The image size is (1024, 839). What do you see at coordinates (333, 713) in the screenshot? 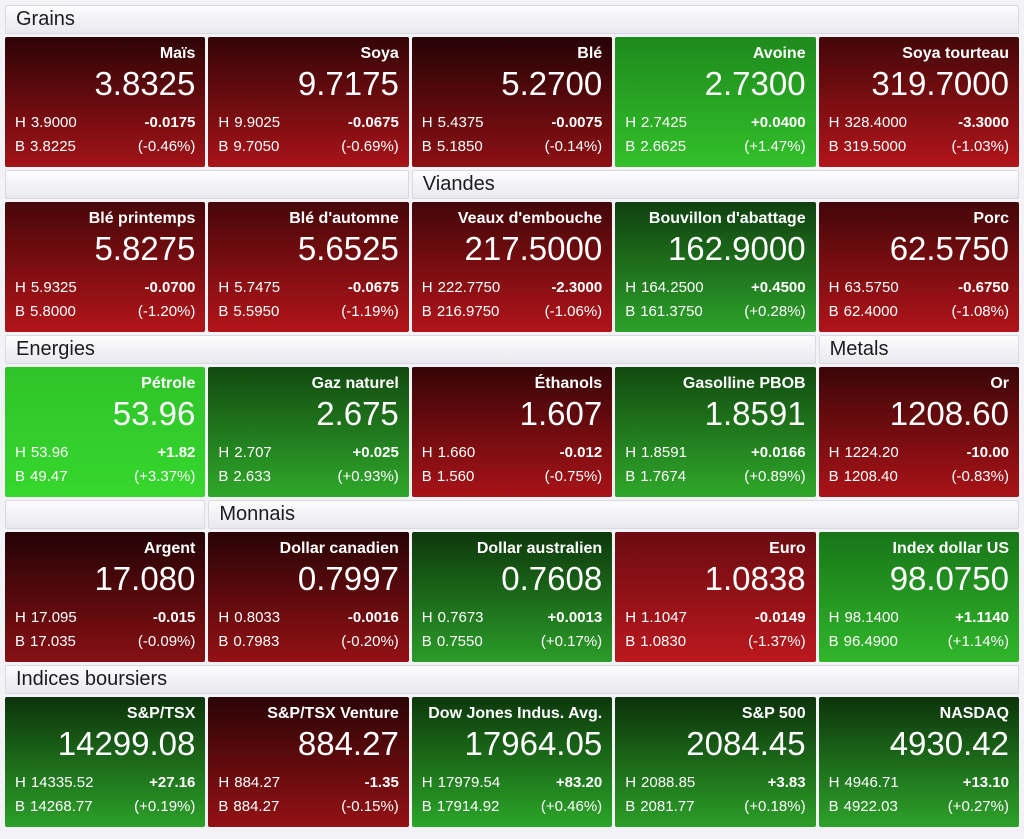
I see `instrument-name: S&P/TSX Venture` at bounding box center [333, 713].